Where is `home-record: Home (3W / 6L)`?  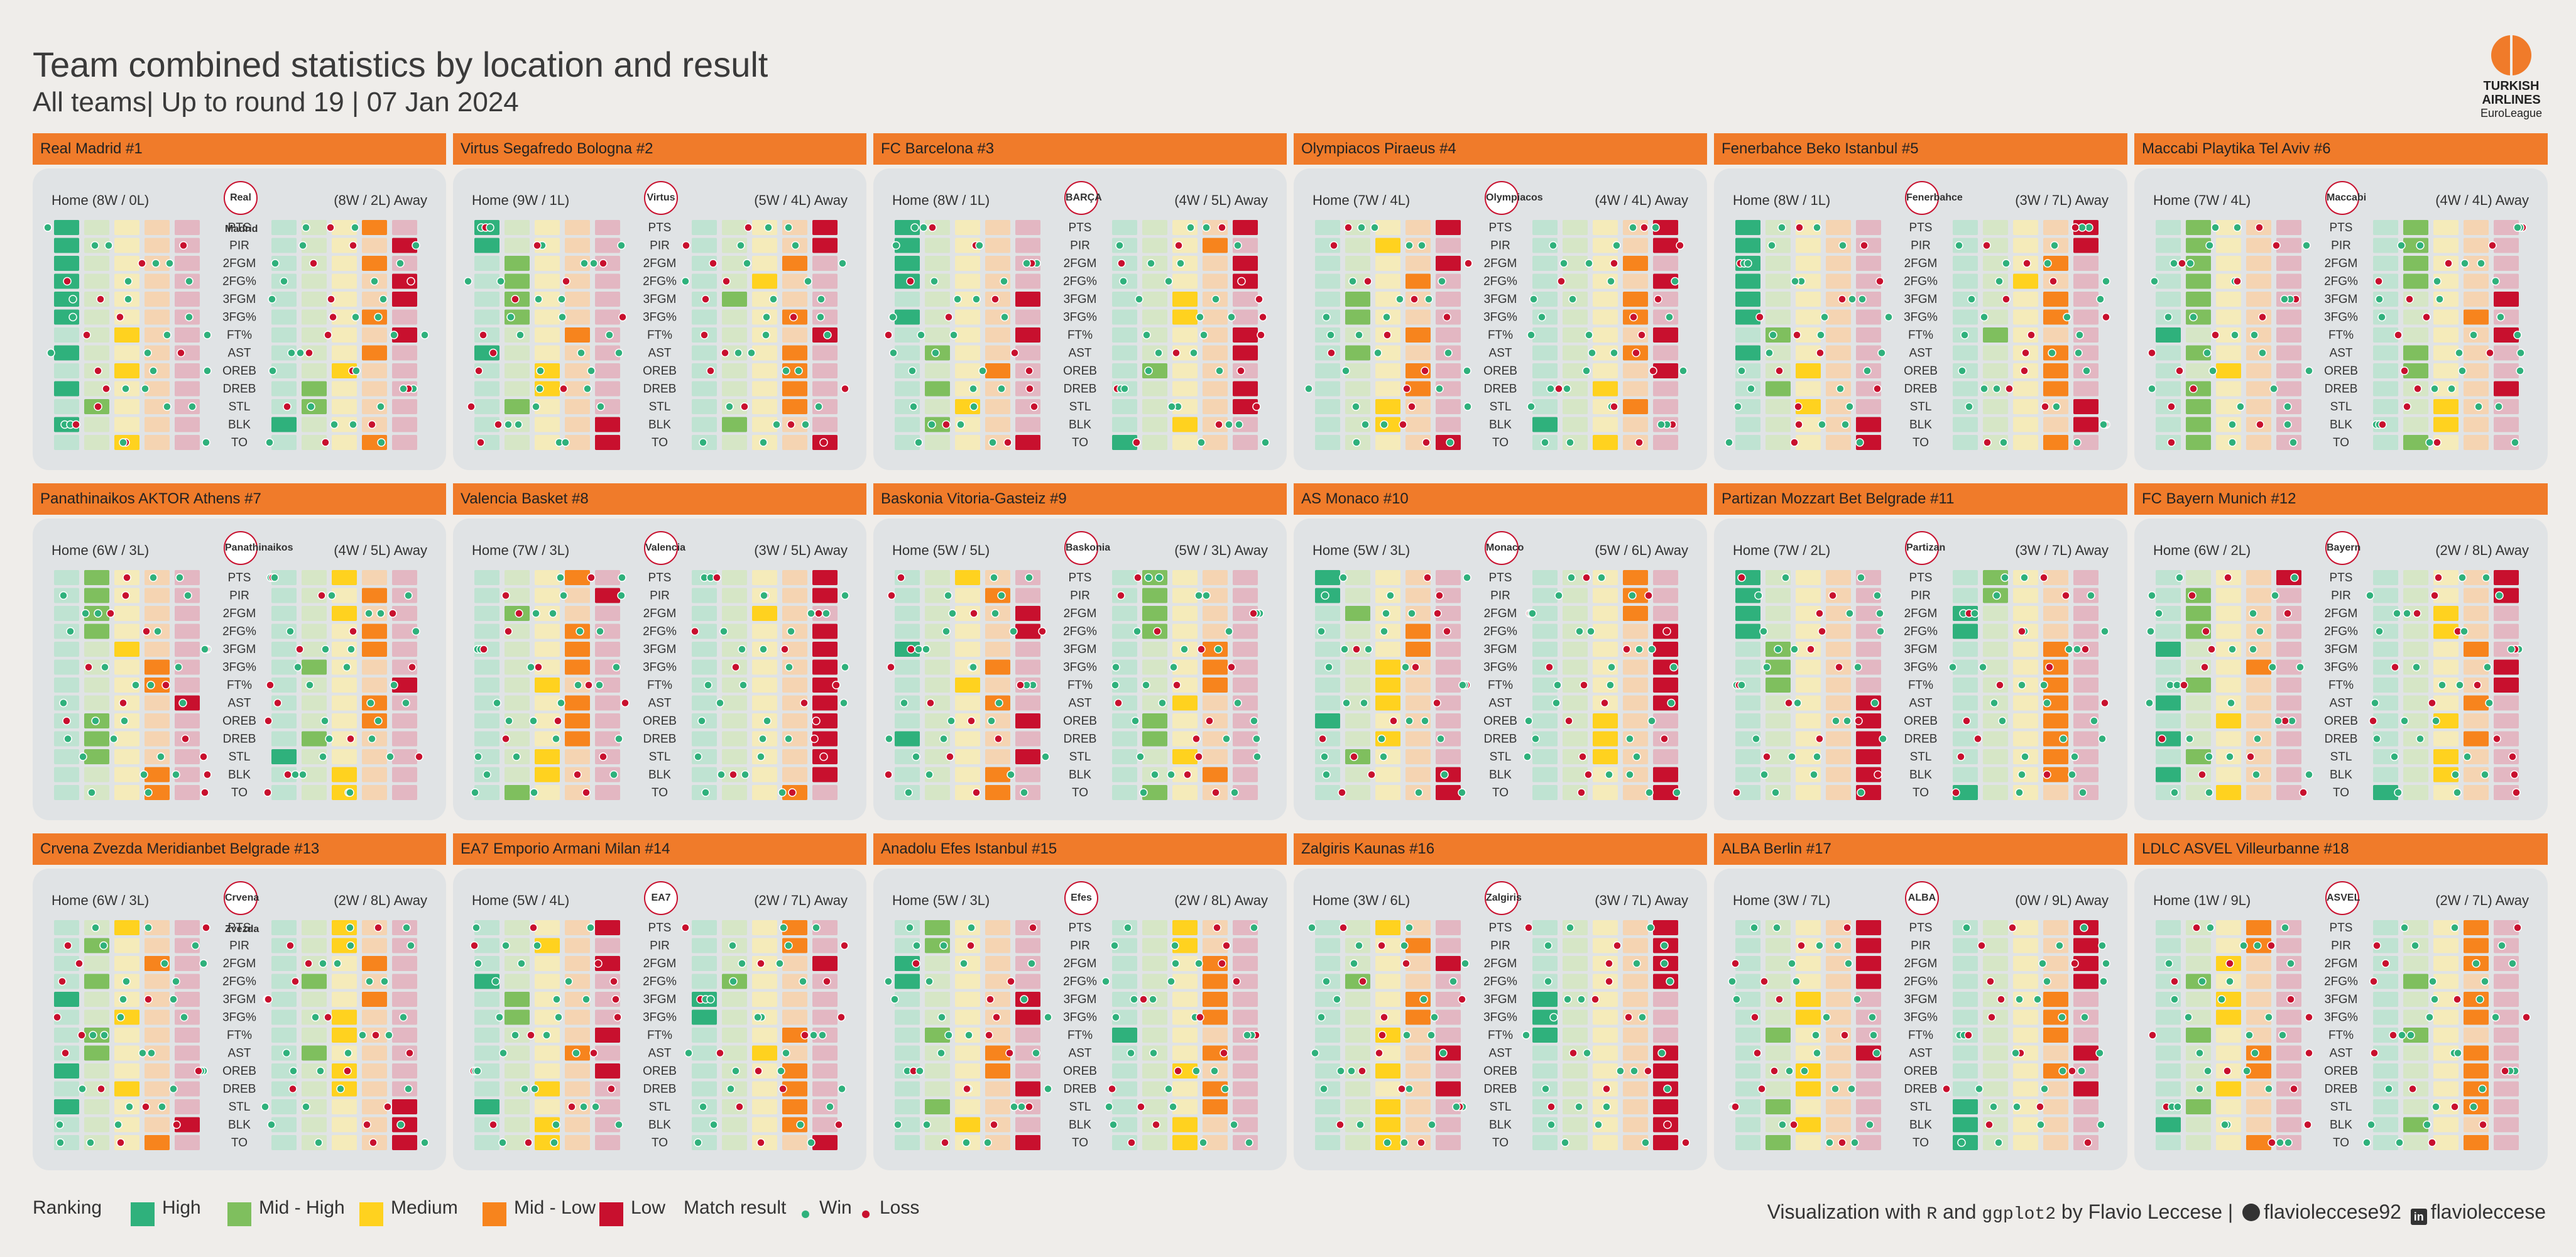
home-record: Home (3W / 6L) is located at coordinates (1362, 900).